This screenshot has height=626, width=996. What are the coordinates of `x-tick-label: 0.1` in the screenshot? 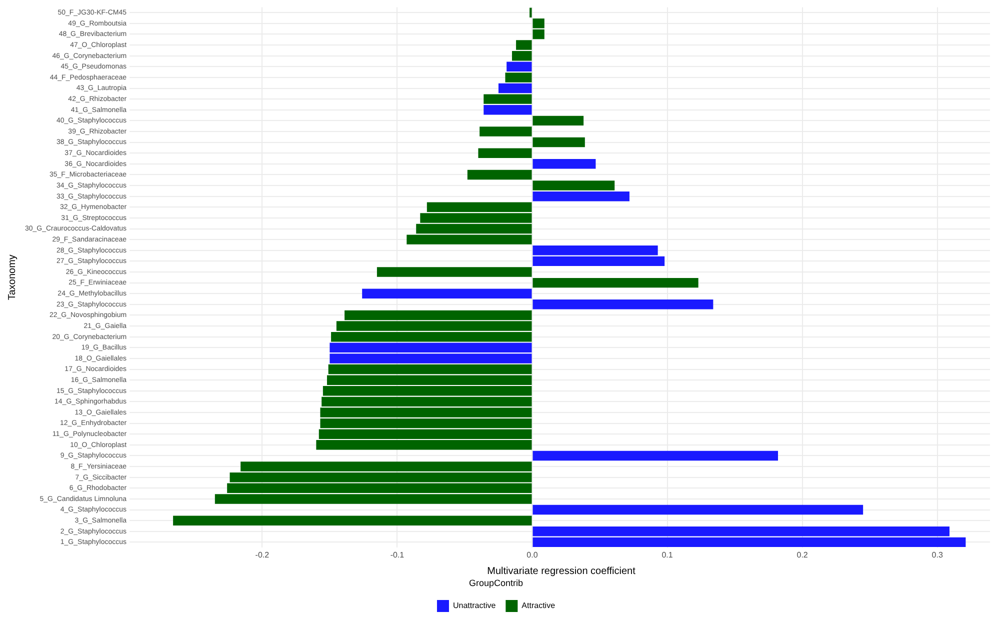 It's located at (668, 555).